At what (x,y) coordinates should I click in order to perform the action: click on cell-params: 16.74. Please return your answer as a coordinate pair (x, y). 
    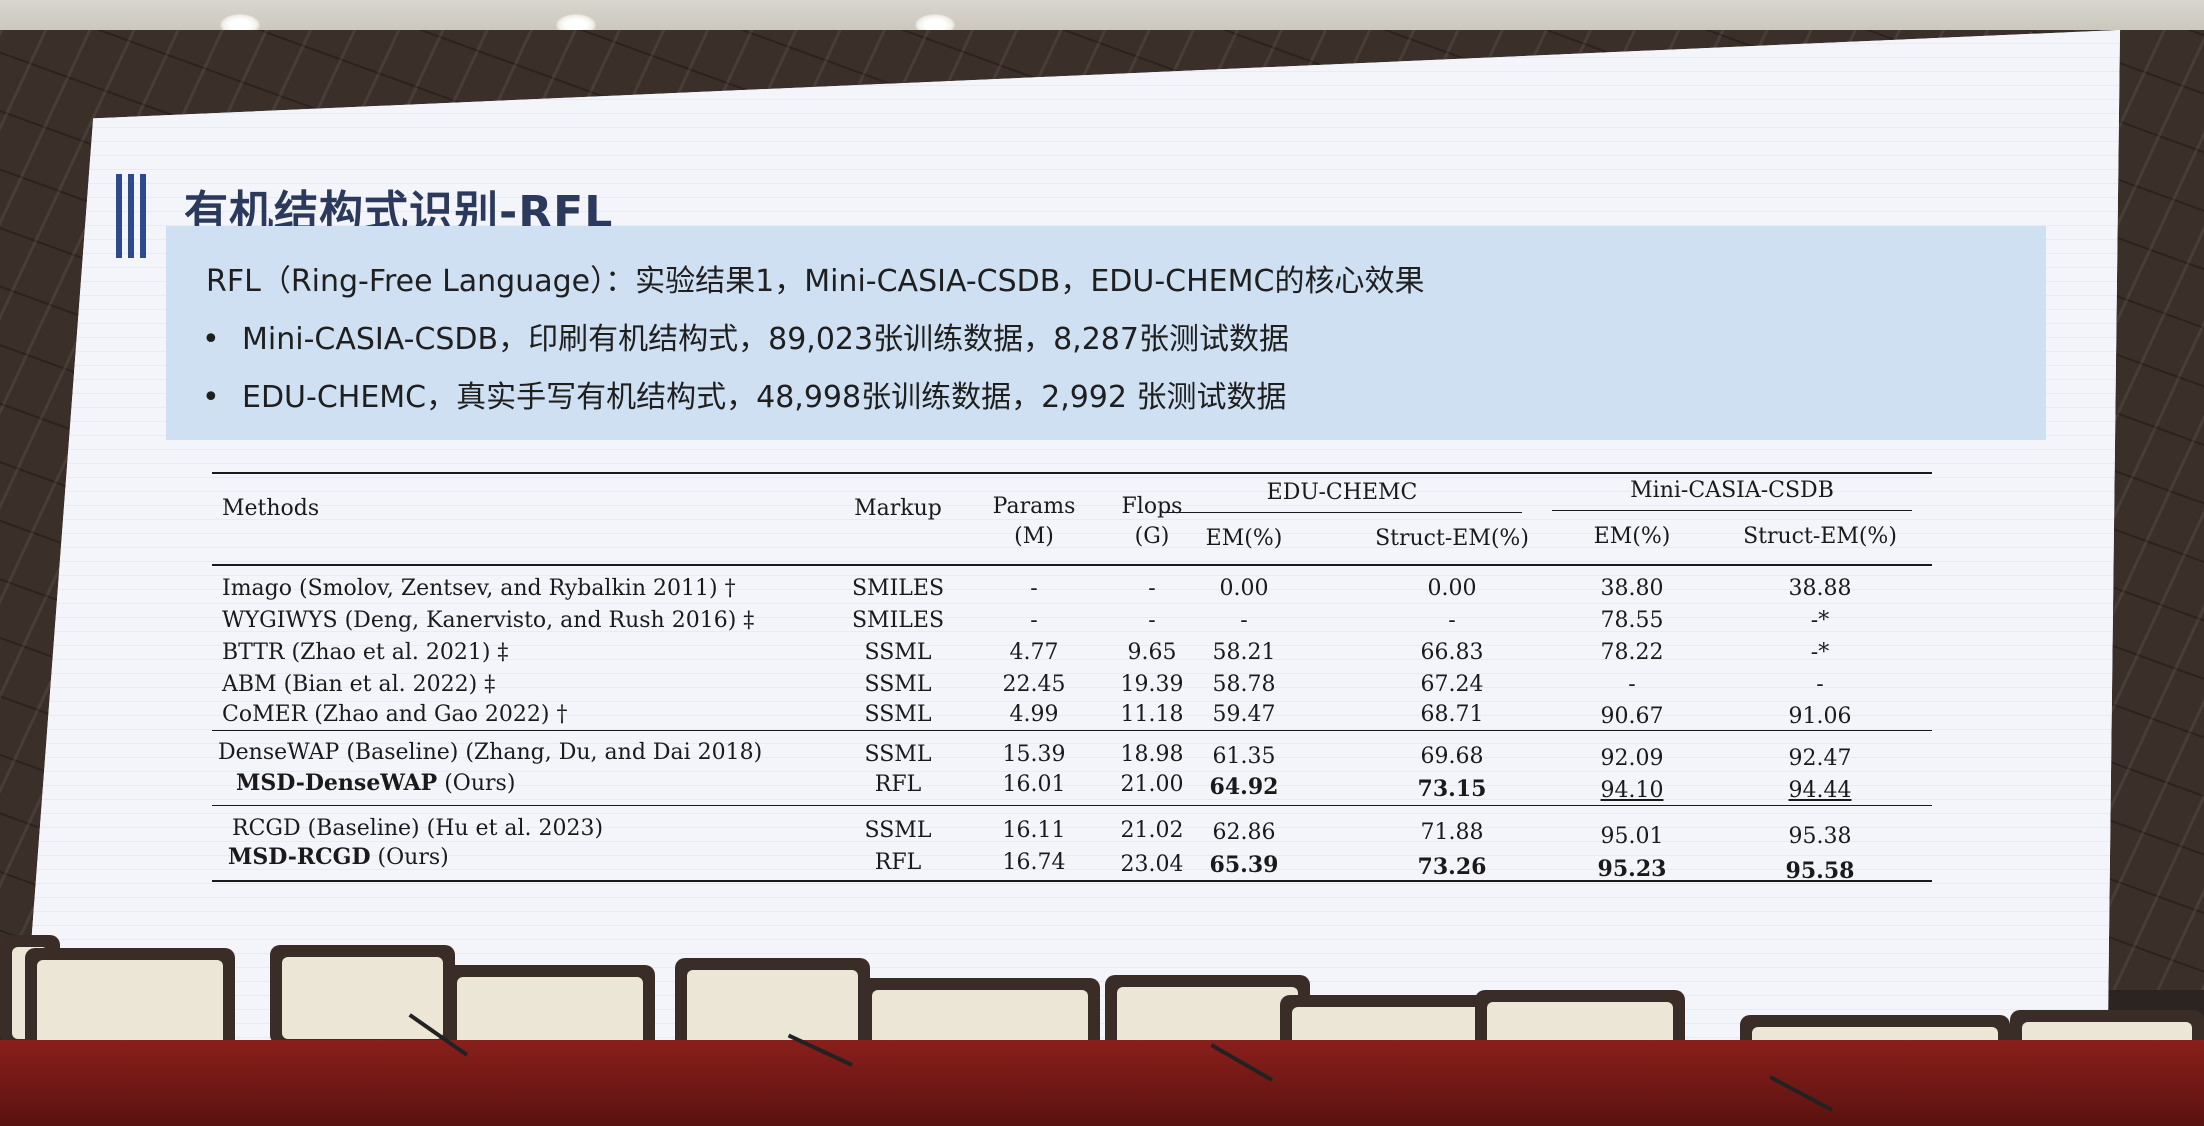
    Looking at the image, I should click on (1034, 862).